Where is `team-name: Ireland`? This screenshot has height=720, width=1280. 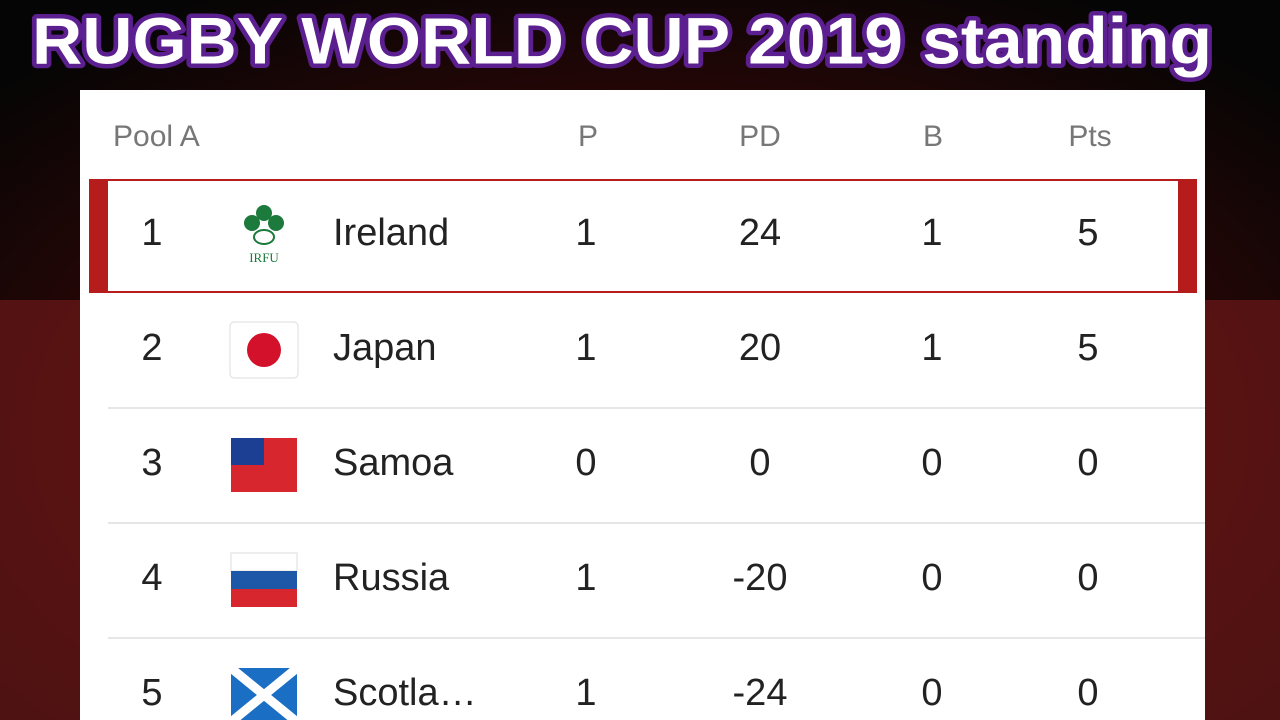
team-name: Ireland is located at coordinates (391, 233).